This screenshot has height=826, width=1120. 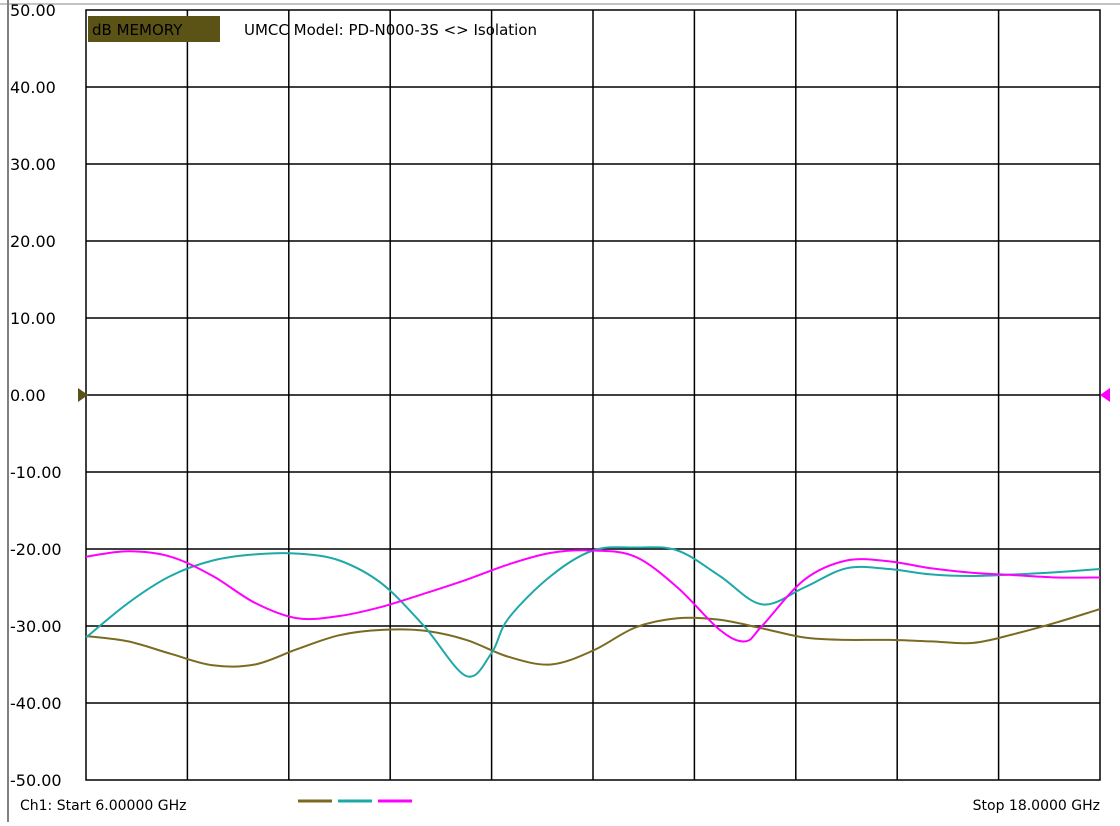 I want to click on y-tick-label: -10.00, so click(x=36, y=472).